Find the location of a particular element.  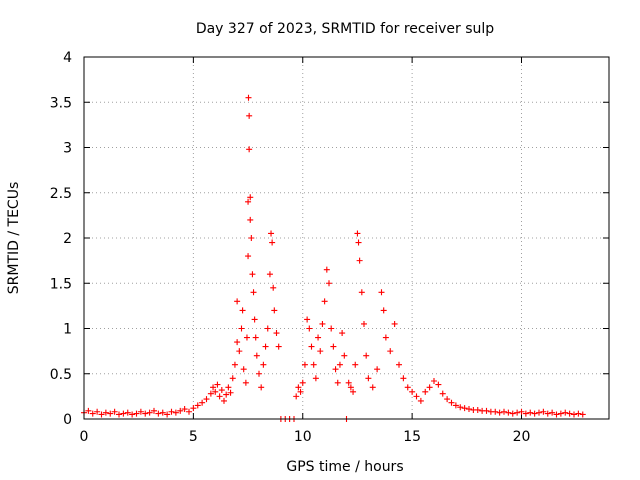

y-tick-label: 3.5 is located at coordinates (61, 103).